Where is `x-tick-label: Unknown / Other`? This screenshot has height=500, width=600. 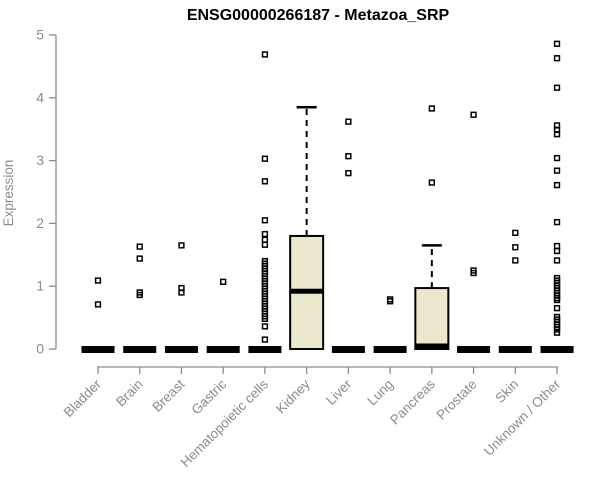 x-tick-label: Unknown / Other is located at coordinates (522, 417).